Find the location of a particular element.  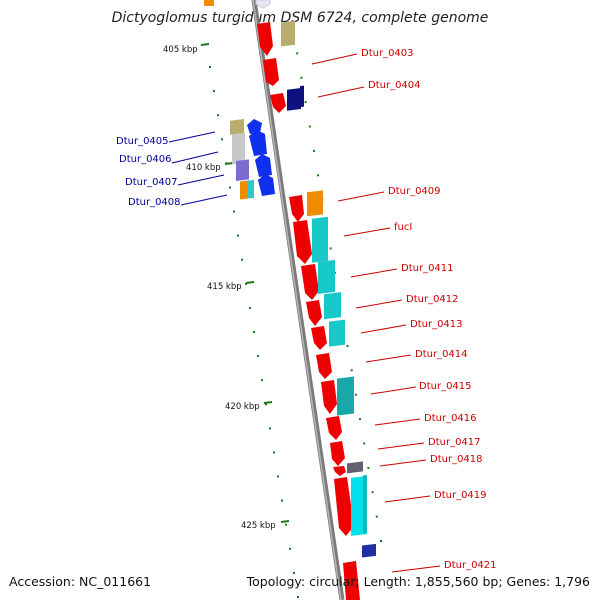

gene-label: Dtur_0408 is located at coordinates (154, 202).